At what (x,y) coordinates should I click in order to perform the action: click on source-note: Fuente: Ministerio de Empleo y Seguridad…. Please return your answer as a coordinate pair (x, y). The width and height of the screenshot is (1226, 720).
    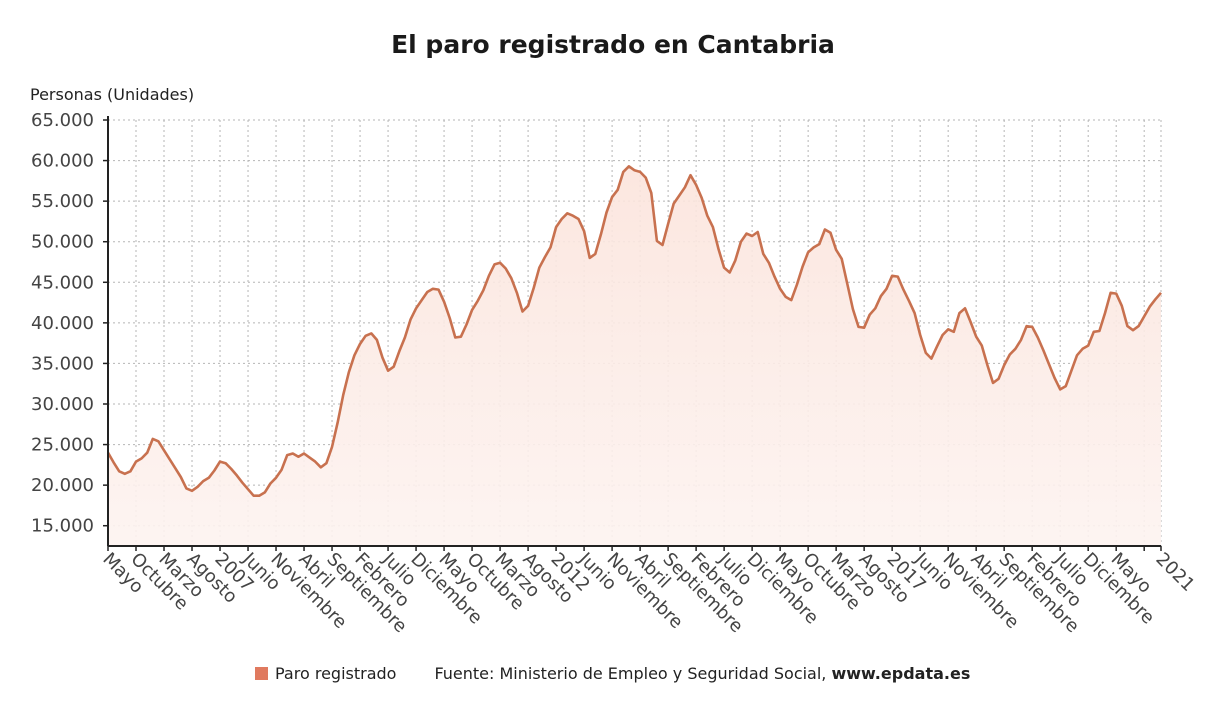
    Looking at the image, I should click on (702, 673).